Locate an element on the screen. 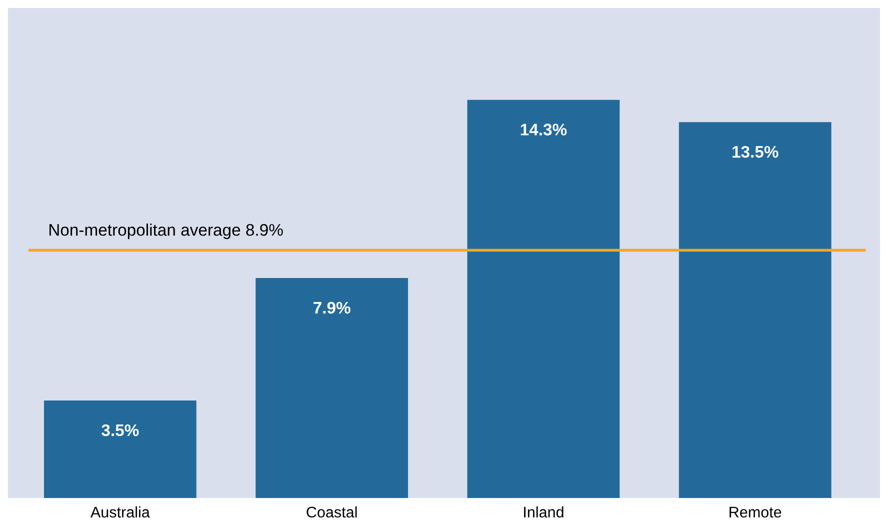  x-tick-label: Remote is located at coordinates (756, 512).